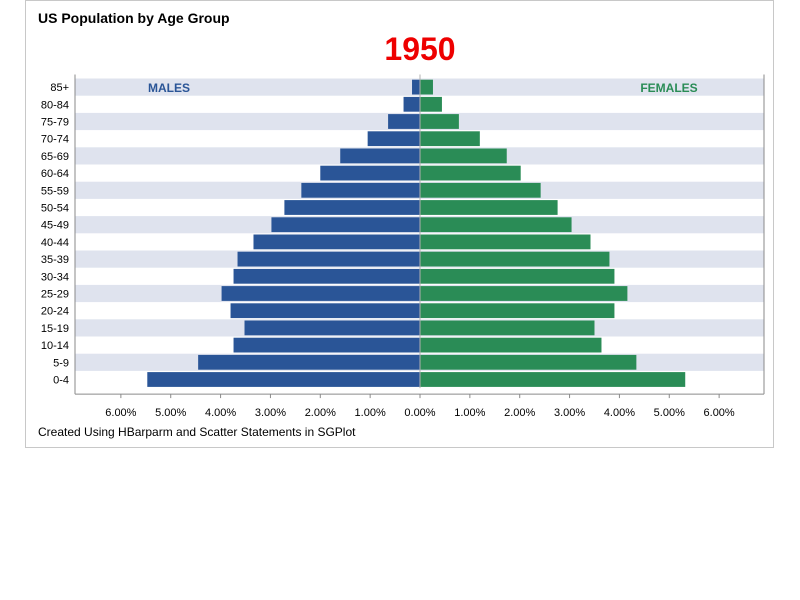 The image size is (800, 600). I want to click on y-tick-label: 85+, so click(59, 88).